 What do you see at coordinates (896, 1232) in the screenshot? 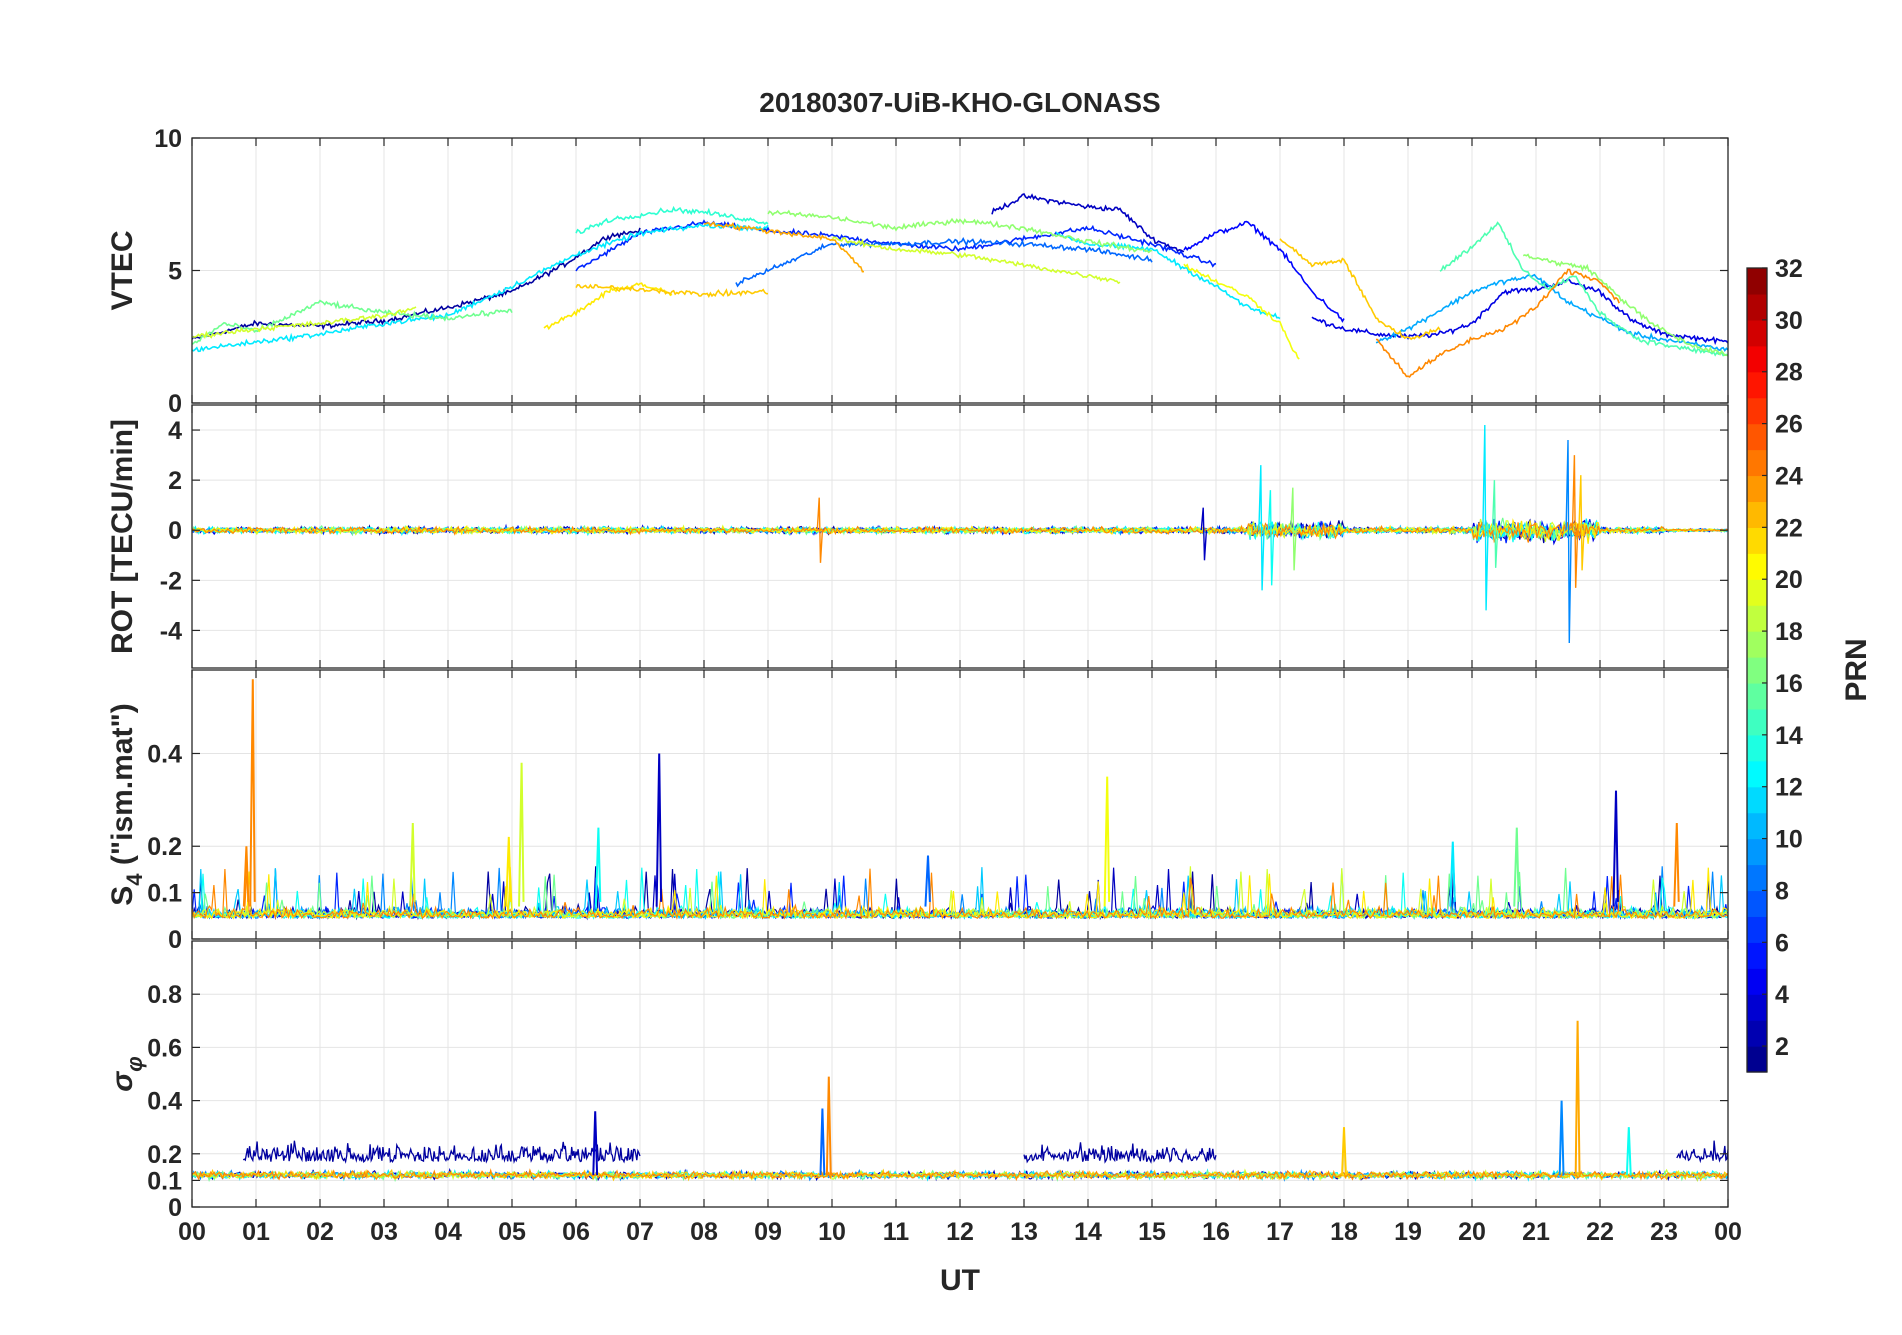
I see `x-tick-label: 11` at bounding box center [896, 1232].